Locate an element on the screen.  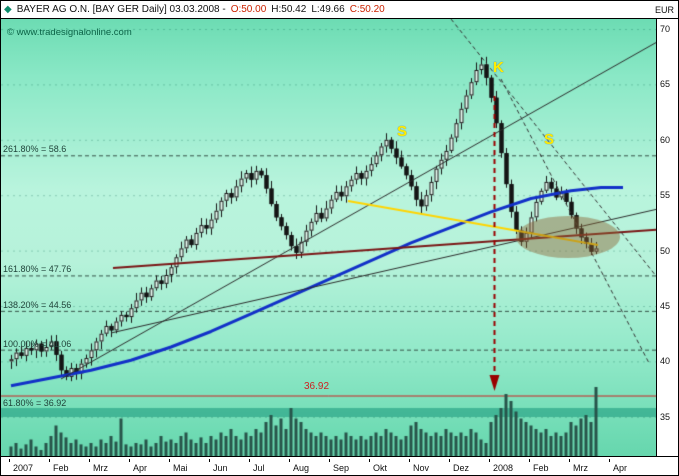
time-axis-label: Jun is located at coordinates (220, 468).